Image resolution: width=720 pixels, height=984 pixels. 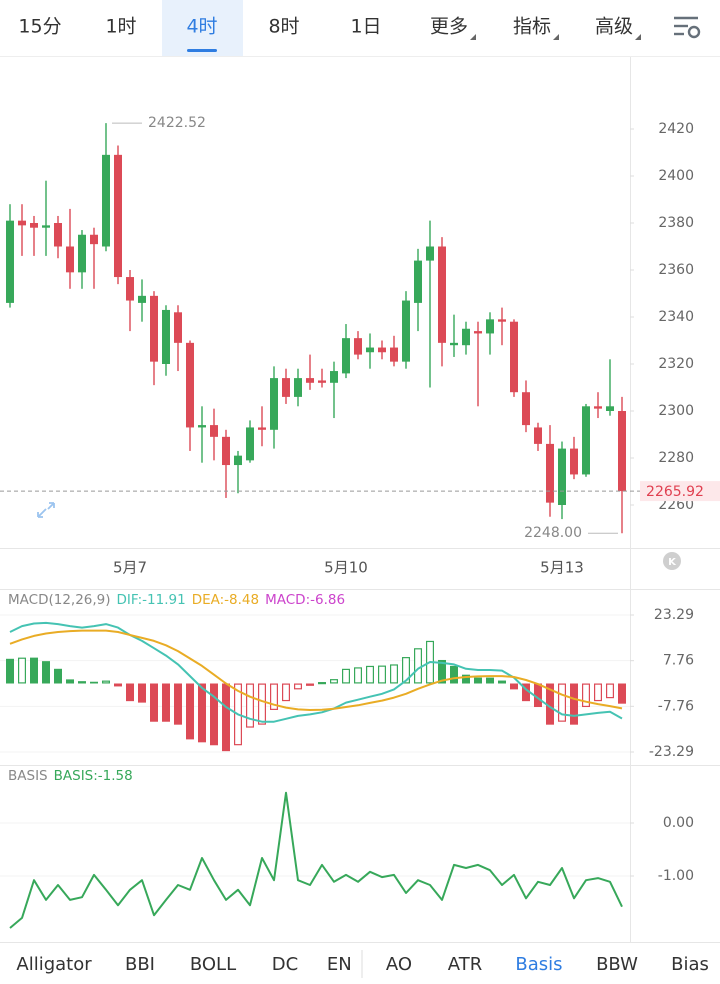 I want to click on x-tick-label: 5月13, so click(x=562, y=568).